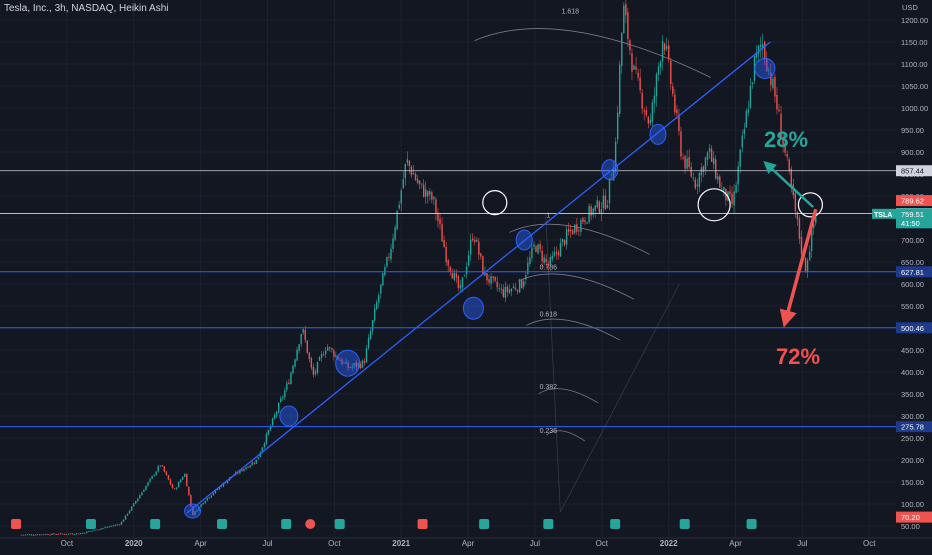 This screenshot has width=932, height=555. I want to click on chart-title: Tesla, Inc., 3h, NASDAQ, Heikin Ashi, so click(86, 8).